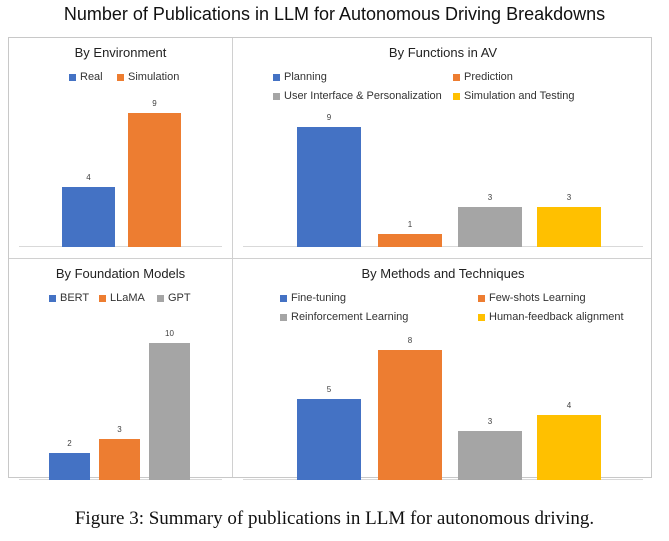 This screenshot has width=669, height=541. What do you see at coordinates (88, 217) in the screenshot?
I see `bar-real` at bounding box center [88, 217].